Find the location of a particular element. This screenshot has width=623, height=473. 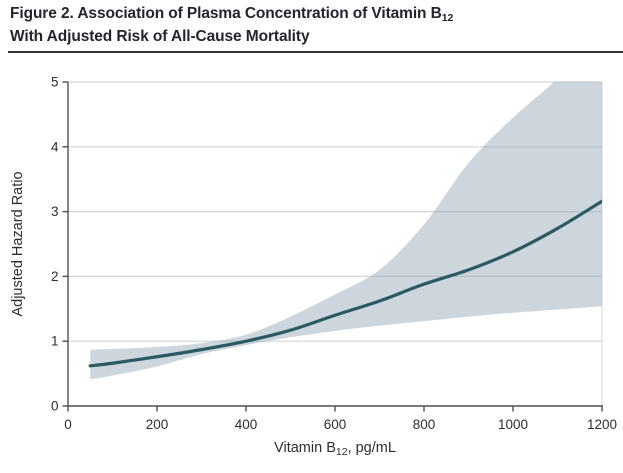

y-tick-label: 0 is located at coordinates (55, 406).